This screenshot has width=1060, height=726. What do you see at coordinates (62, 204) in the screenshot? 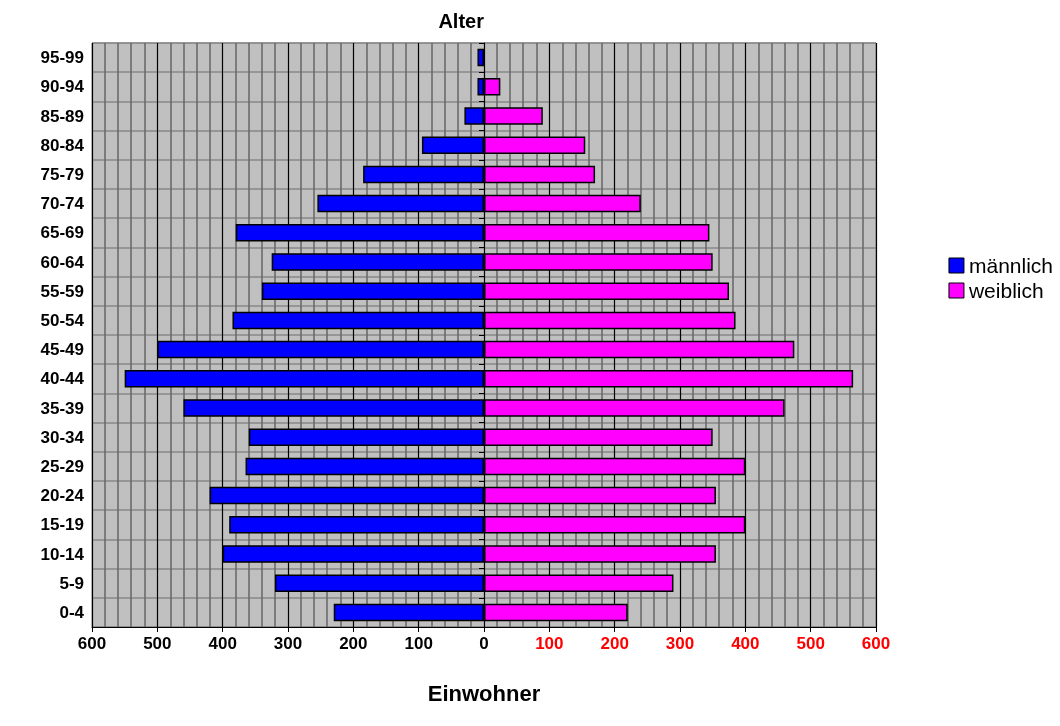
I see `y-tick-label: 70-74` at bounding box center [62, 204].